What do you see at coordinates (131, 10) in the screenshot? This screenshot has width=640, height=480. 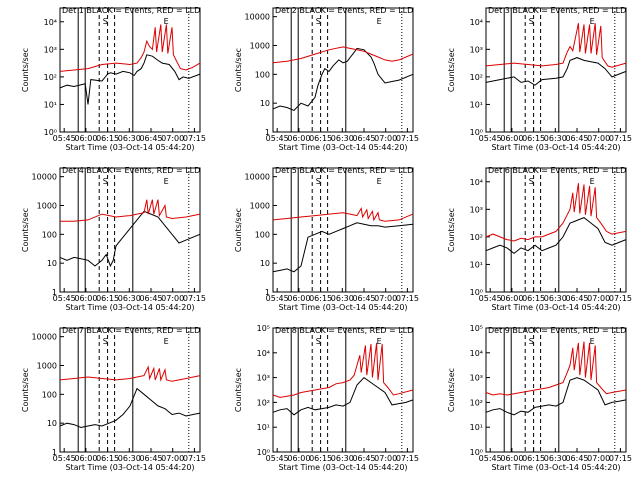 I see `chart-title: Det 1 BLACK = Events, RED = LLD` at bounding box center [131, 10].